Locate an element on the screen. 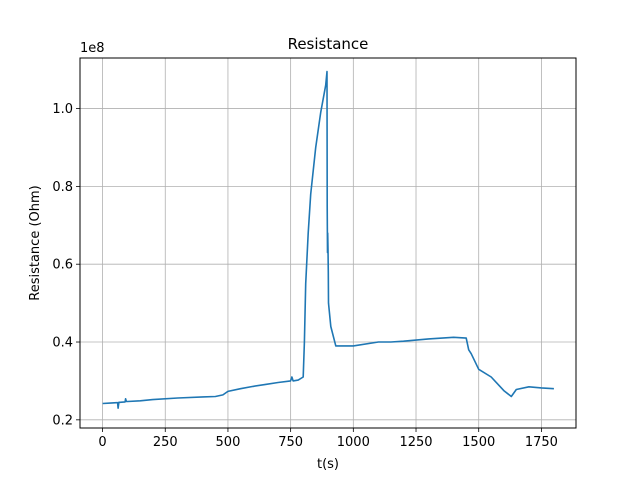 The height and width of the screenshot is (480, 640). y-tick-label: 1.0 is located at coordinates (62, 109).